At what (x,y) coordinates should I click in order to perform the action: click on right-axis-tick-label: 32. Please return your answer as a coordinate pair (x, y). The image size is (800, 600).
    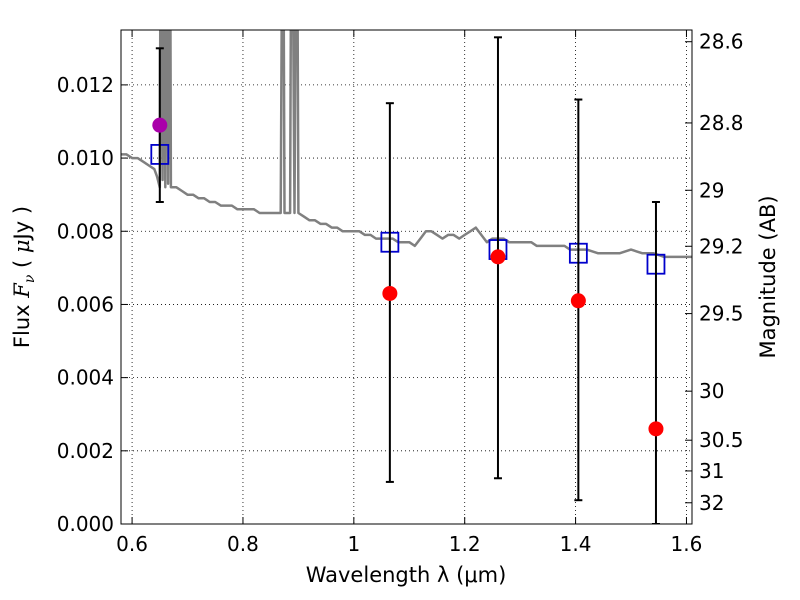
    Looking at the image, I should click on (711, 503).